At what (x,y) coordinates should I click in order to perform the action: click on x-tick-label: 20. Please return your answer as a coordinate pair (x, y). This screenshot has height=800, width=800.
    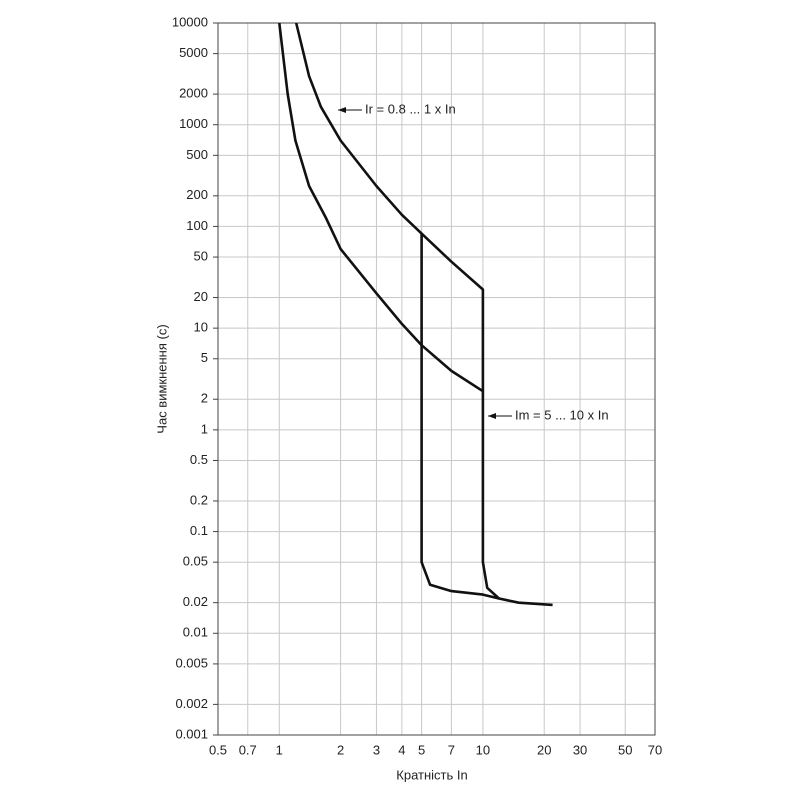
    Looking at the image, I should click on (544, 749).